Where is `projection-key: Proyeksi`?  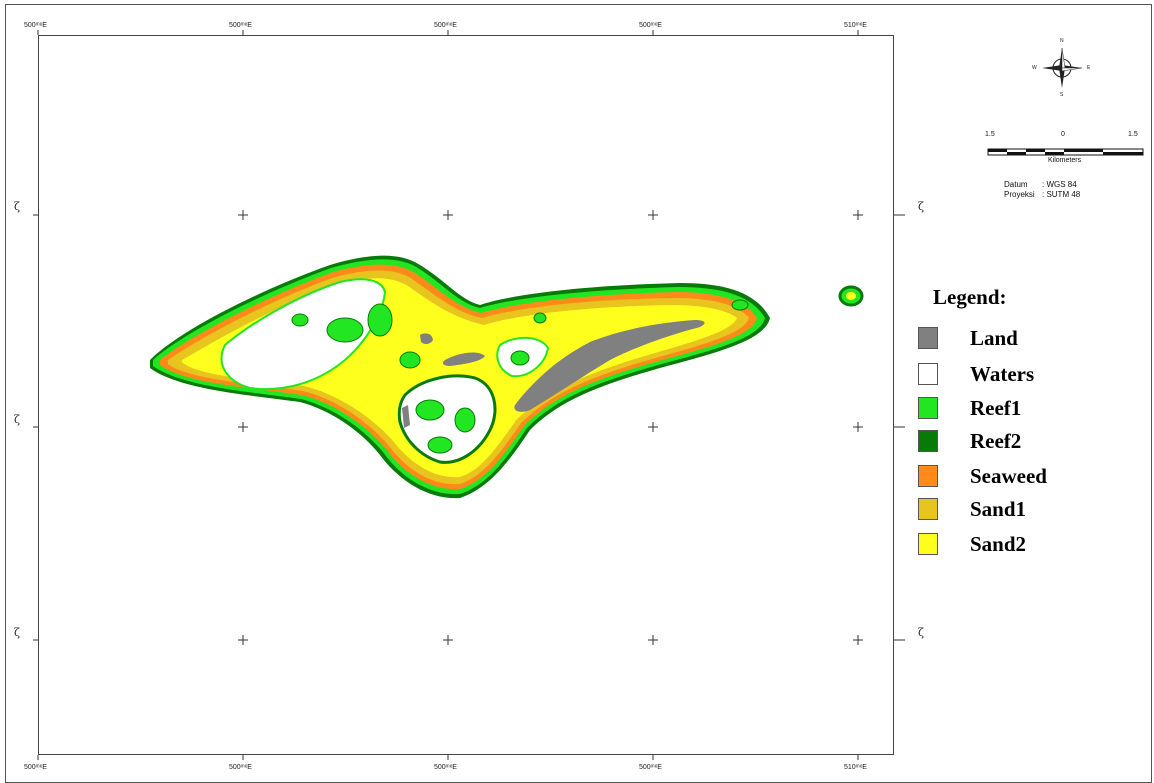 projection-key: Proyeksi is located at coordinates (1019, 194).